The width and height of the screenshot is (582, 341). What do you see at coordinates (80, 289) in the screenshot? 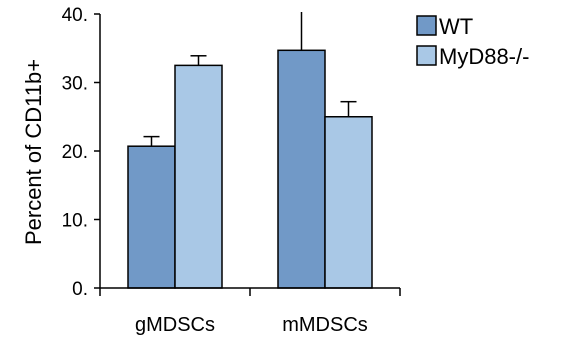
I see `y-tick-label-0: 0.` at bounding box center [80, 289].